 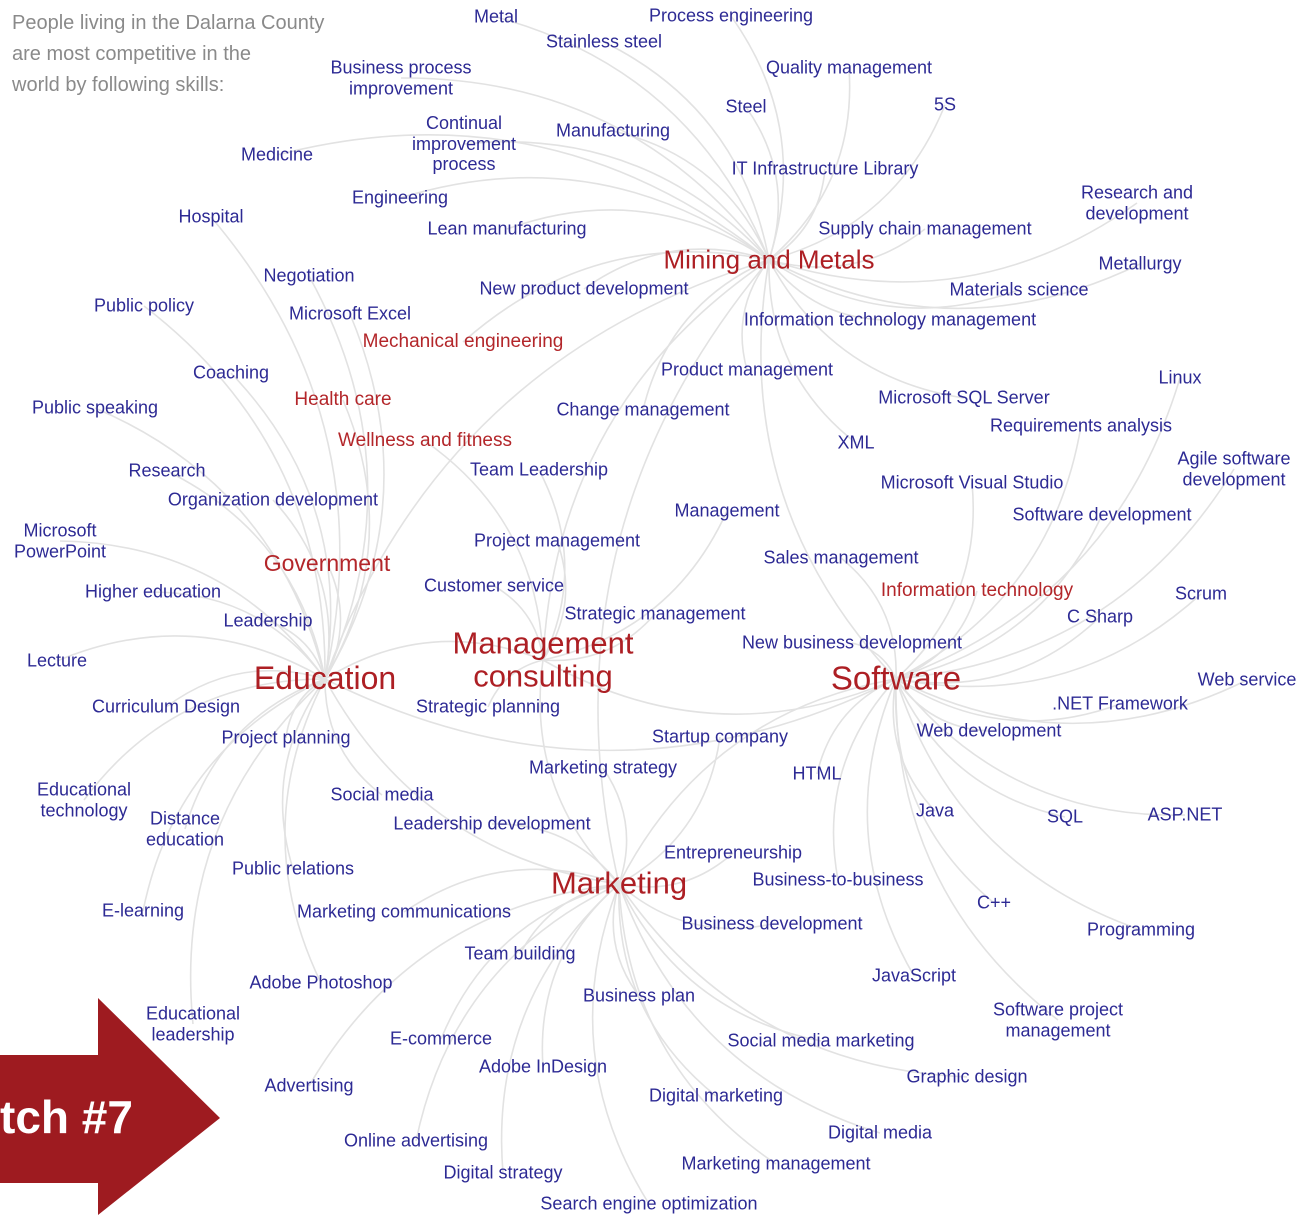 What do you see at coordinates (825, 168) in the screenshot?
I see `skill-label: IT Infrastructure Library` at bounding box center [825, 168].